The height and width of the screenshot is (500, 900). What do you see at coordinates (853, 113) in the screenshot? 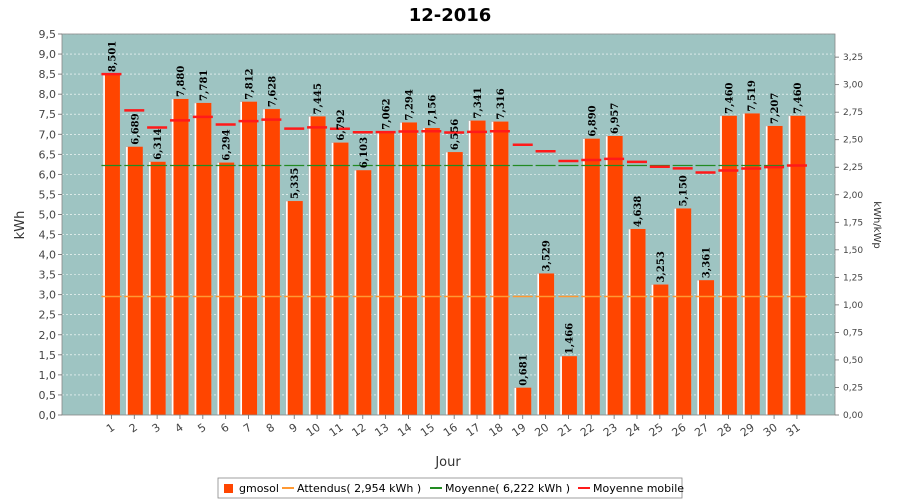
I see `y2-tick-label: 2,75` at bounding box center [853, 113].